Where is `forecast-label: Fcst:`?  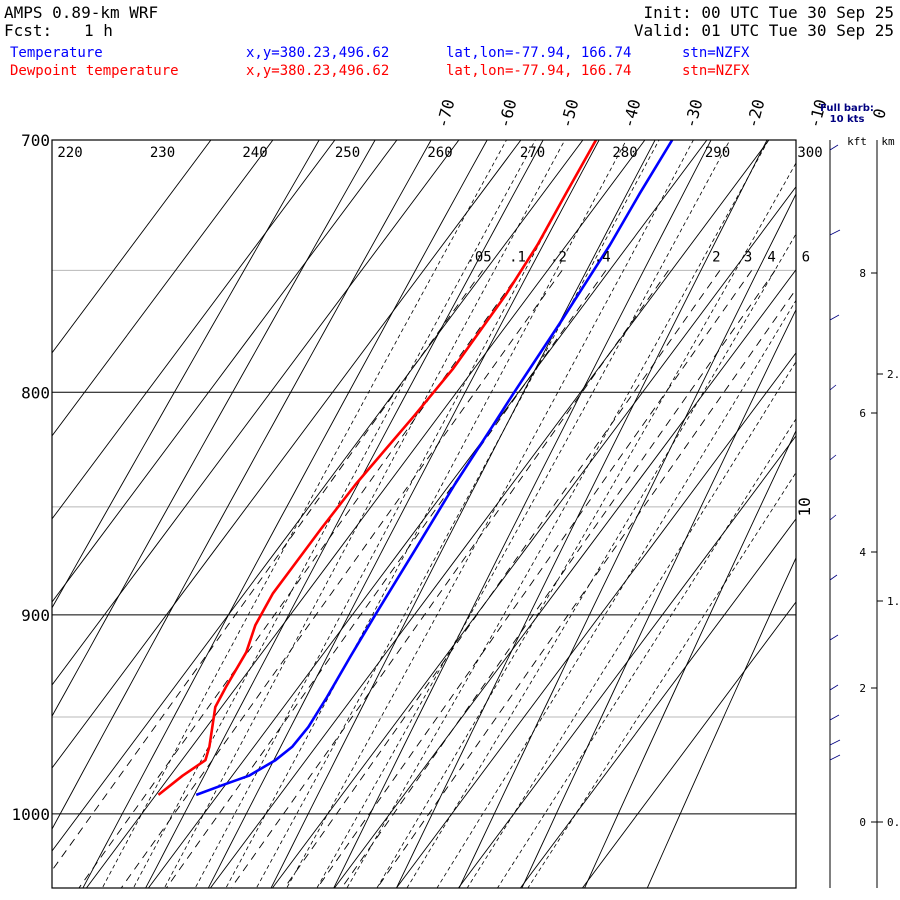 forecast-label: Fcst: is located at coordinates (28, 30).